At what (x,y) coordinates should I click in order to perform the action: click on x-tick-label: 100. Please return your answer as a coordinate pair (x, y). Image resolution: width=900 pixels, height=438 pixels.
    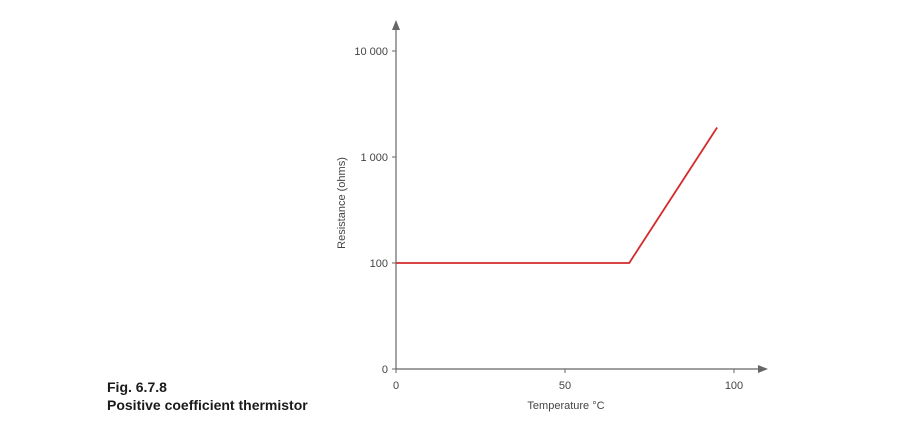
    Looking at the image, I should click on (734, 386).